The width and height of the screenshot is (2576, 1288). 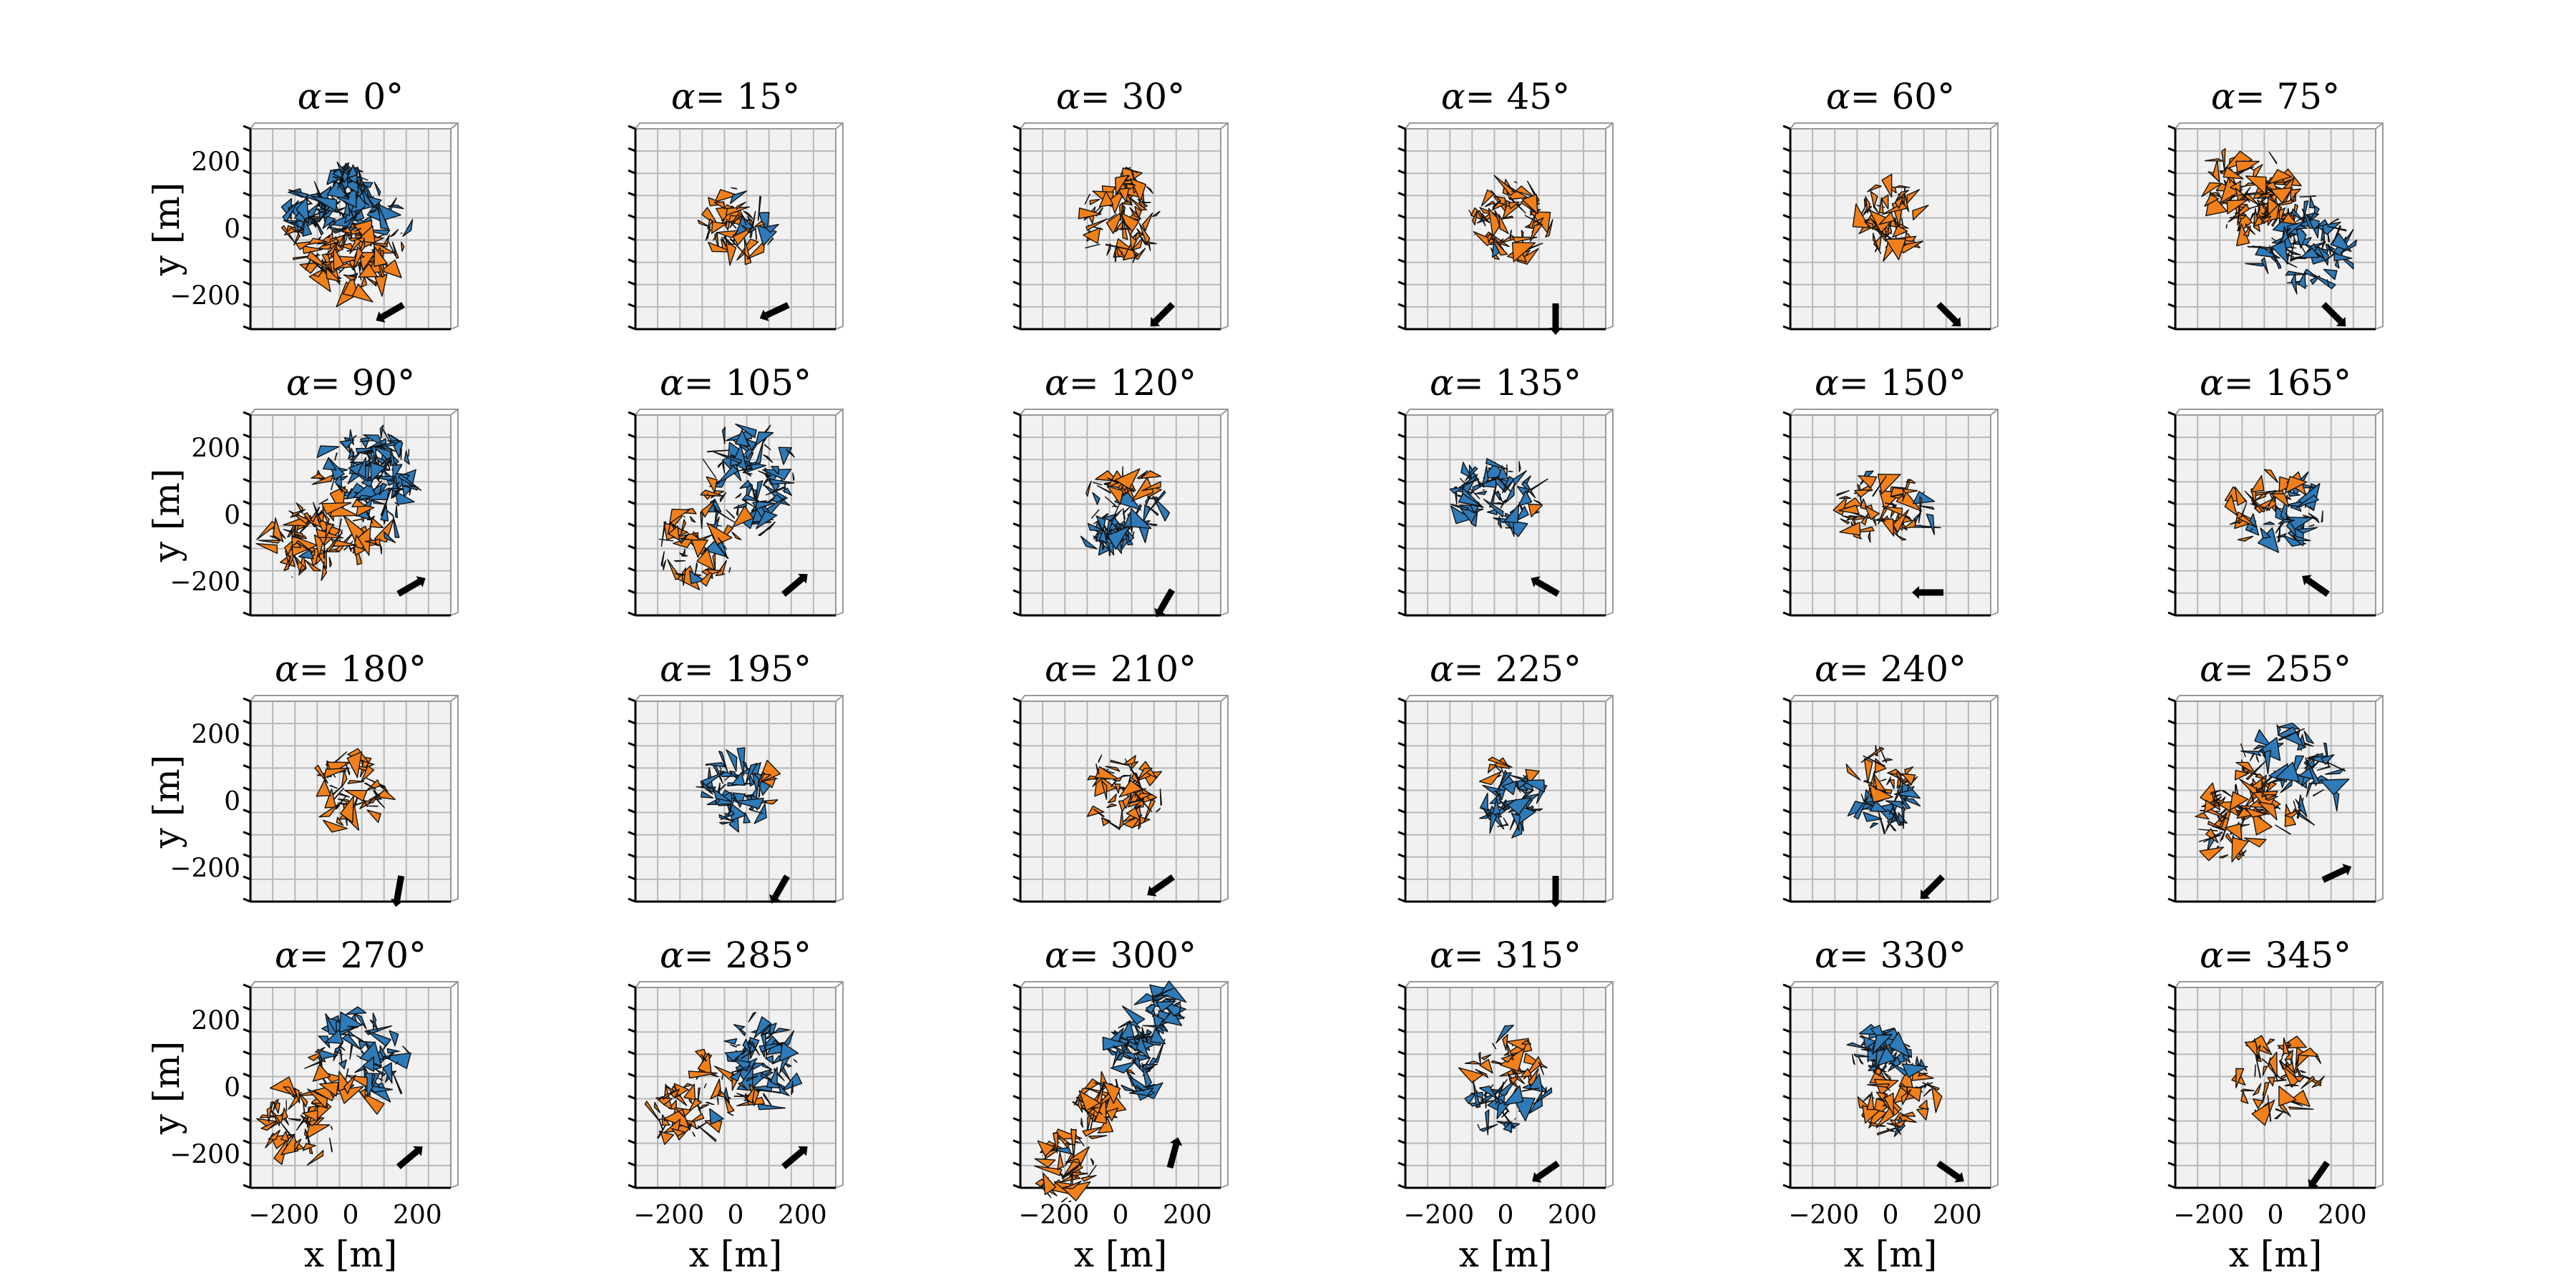 I want to click on x-axis-label: x [m], so click(x=1121, y=1254).